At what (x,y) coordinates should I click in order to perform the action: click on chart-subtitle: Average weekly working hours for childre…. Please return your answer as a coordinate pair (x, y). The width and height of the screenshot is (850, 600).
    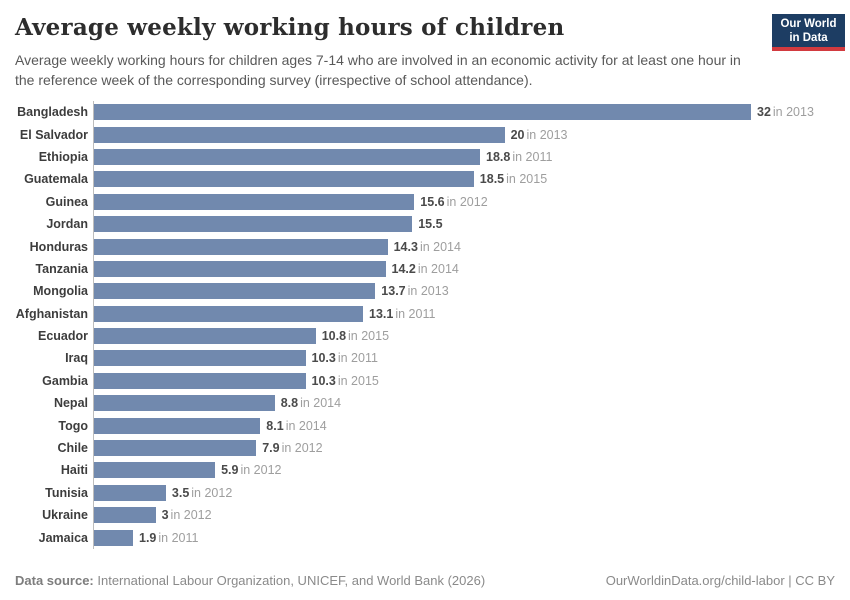
    Looking at the image, I should click on (378, 70).